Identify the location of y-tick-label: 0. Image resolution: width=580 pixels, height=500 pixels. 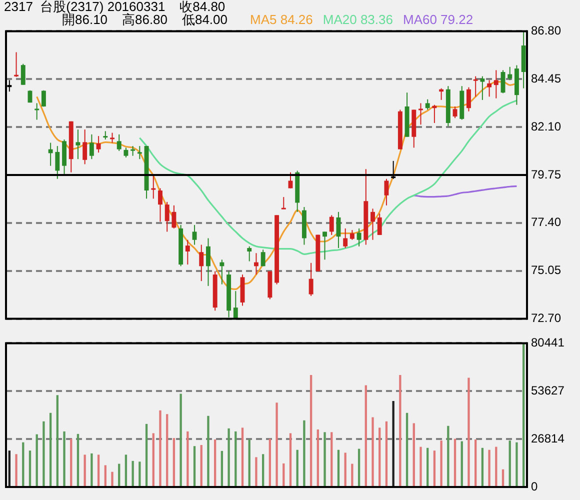
(534, 486).